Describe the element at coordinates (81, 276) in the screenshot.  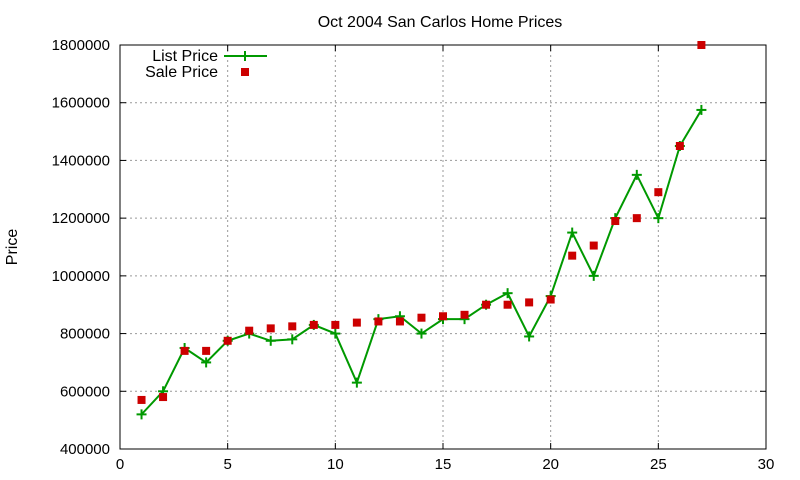
I see `y-tick-label: 1000000` at that location.